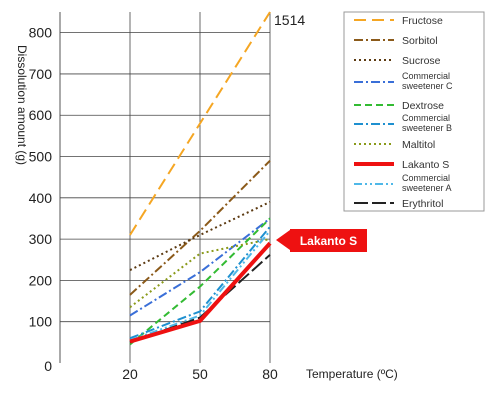  I want to click on lakanto-callout: Lakanto S, so click(321, 240).